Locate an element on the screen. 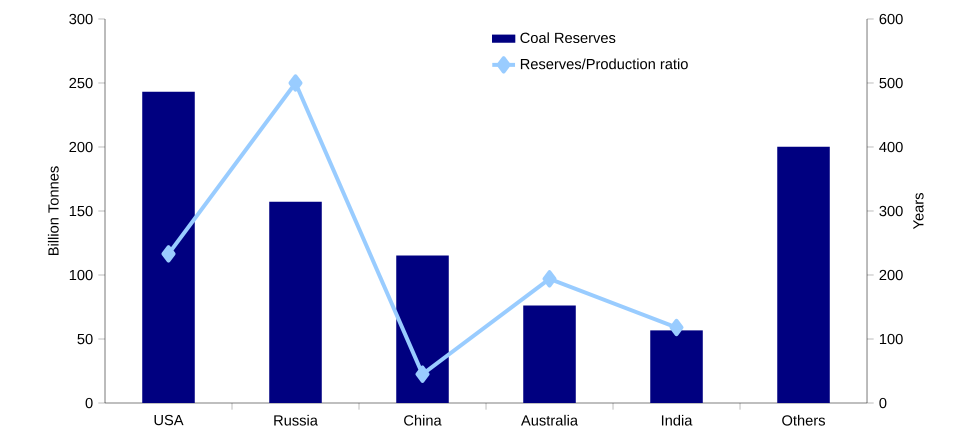 This screenshot has height=446, width=970. y2-tick-label: 500 is located at coordinates (891, 83).